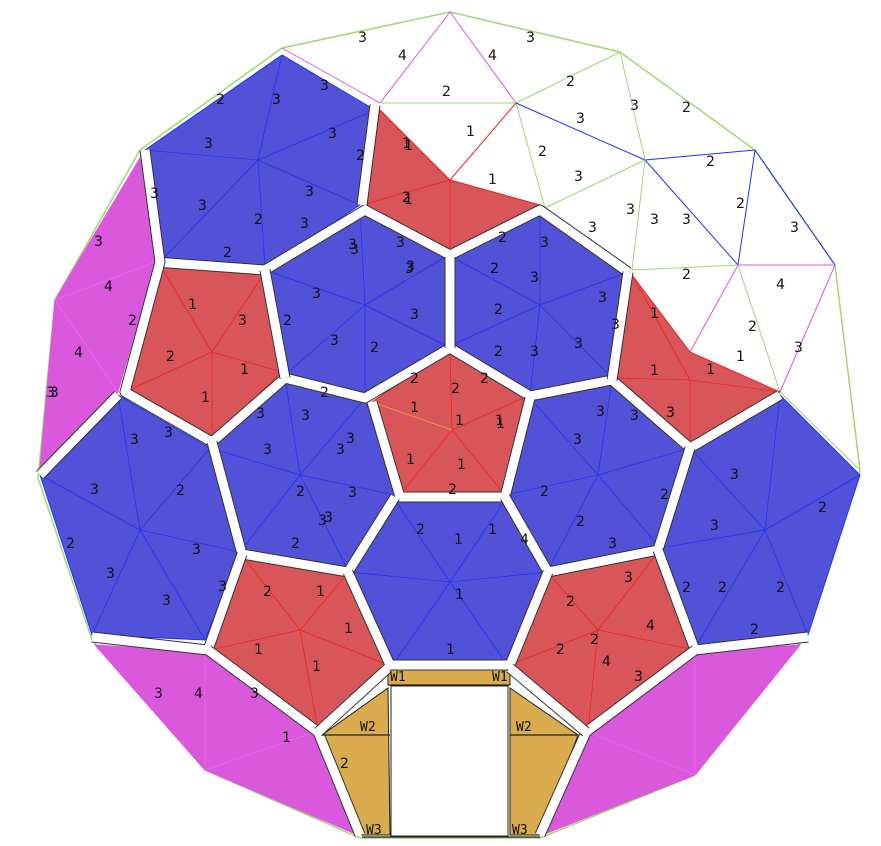 This screenshot has width=881, height=846. I want to click on door-label-w2-right: W2, so click(524, 727).